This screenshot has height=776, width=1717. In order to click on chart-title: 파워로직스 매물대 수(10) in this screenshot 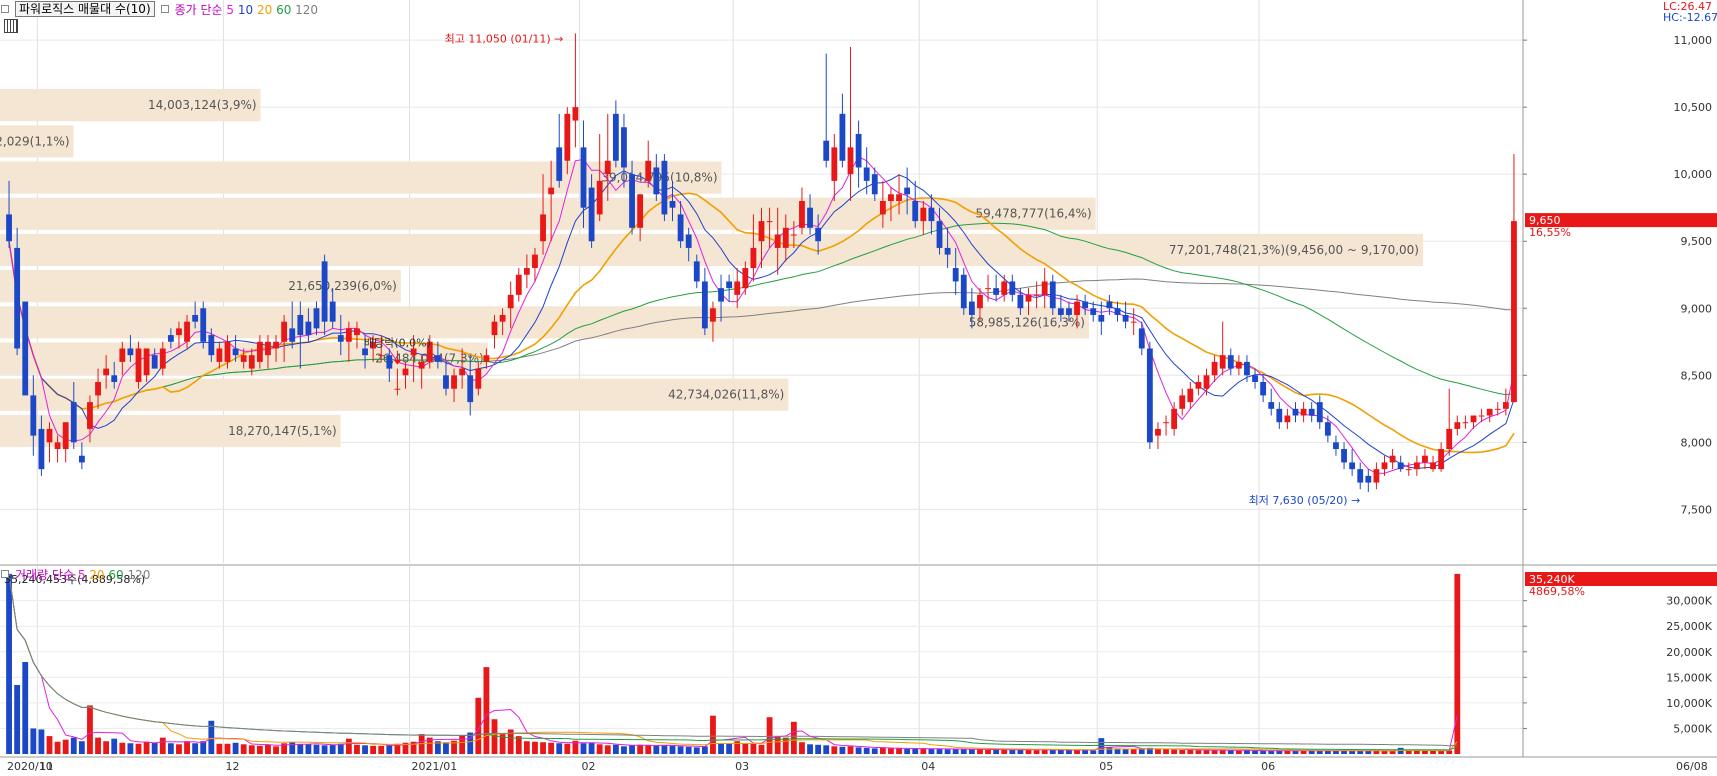, I will do `click(85, 9)`.